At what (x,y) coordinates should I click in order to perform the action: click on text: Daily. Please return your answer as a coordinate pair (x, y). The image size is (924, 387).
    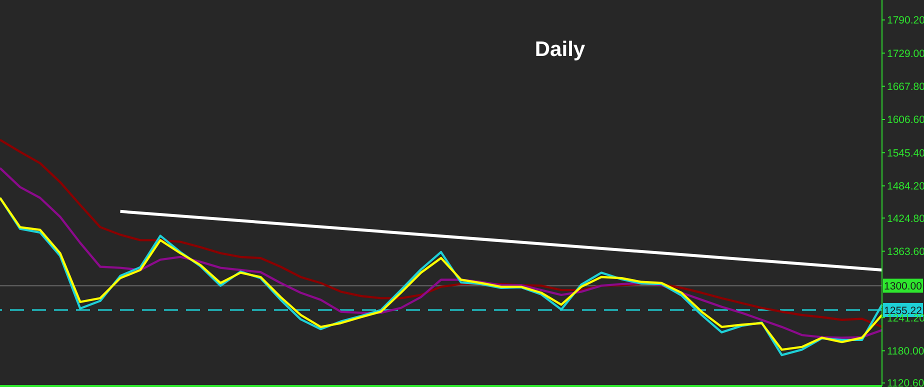
    Looking at the image, I should click on (560, 50).